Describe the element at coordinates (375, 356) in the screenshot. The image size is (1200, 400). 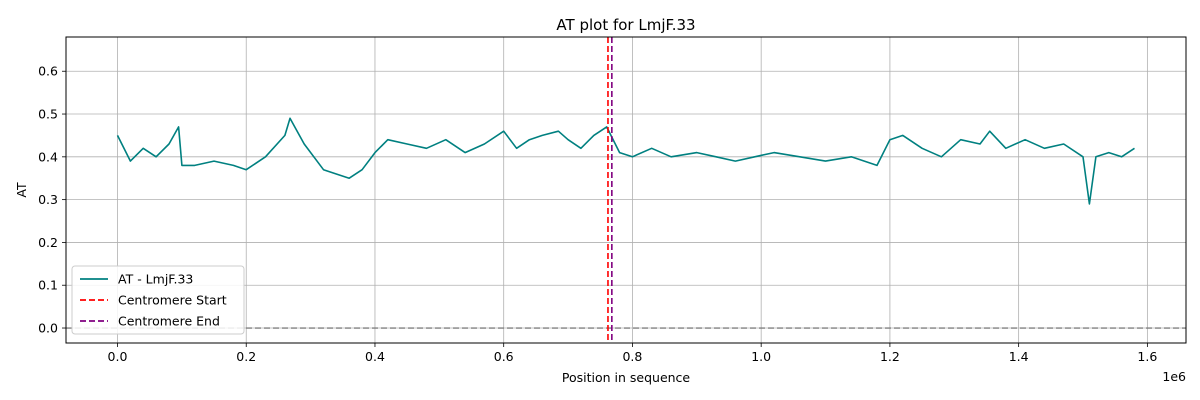
I see `x-tick-label: 0.4` at that location.